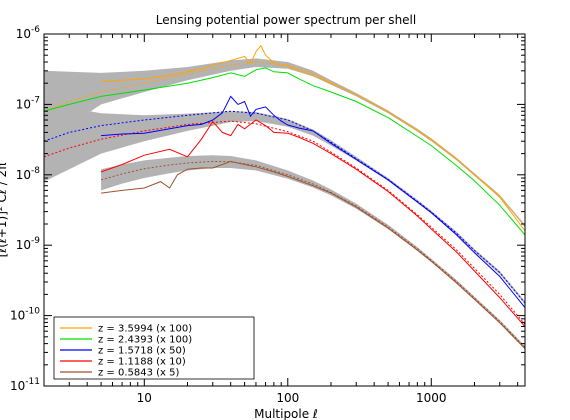 Image resolution: width=570 pixels, height=420 pixels. What do you see at coordinates (25, 315) in the screenshot?
I see `y-tick-label: 10⁻¹⁰` at bounding box center [25, 315].